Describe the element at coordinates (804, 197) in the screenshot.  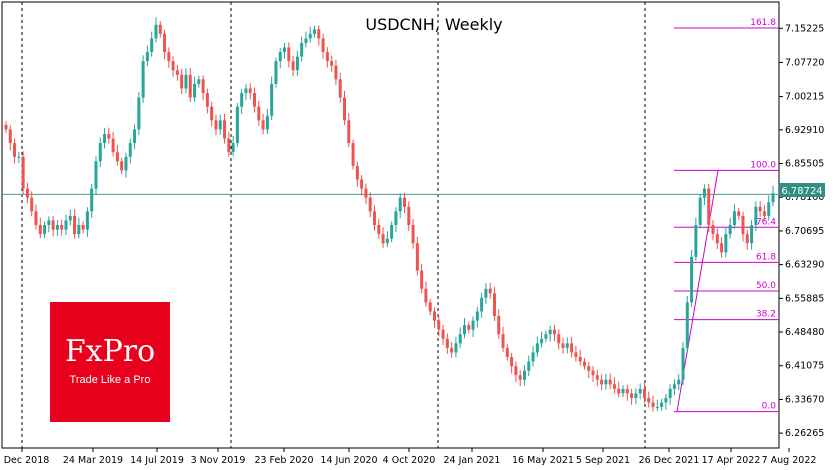
I see `y-tick-label-5: 6.78100` at that location.